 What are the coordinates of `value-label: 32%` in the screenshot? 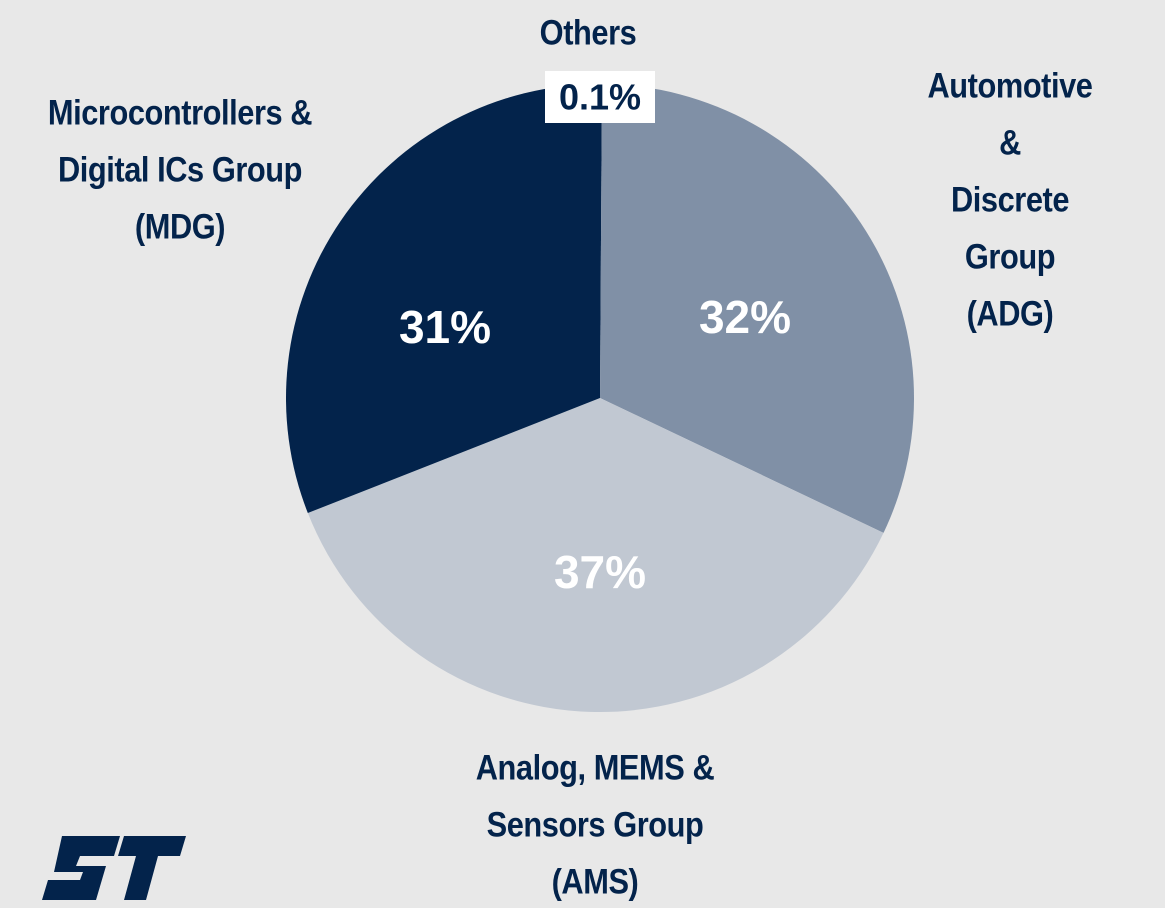 It's located at (745, 317).